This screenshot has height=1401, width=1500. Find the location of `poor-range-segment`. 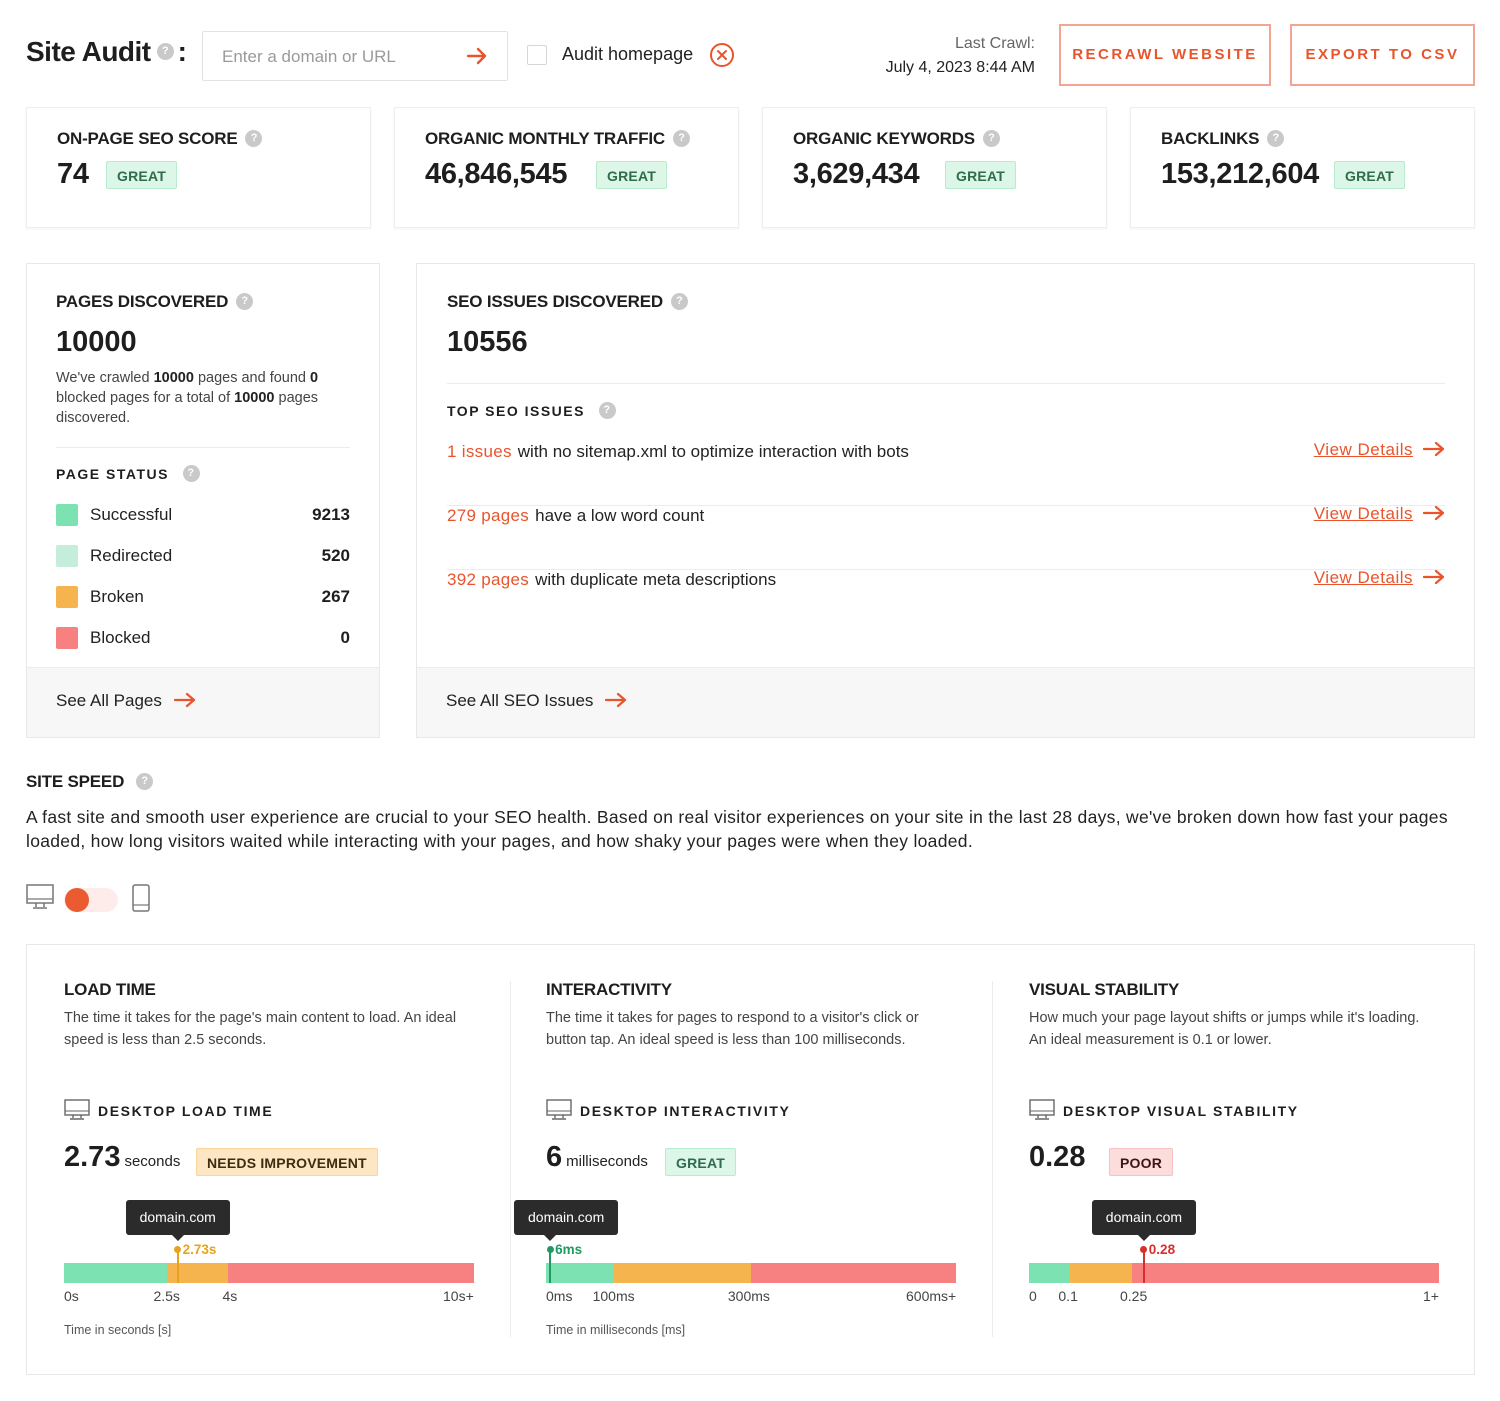

poor-range-segment is located at coordinates (351, 1273).